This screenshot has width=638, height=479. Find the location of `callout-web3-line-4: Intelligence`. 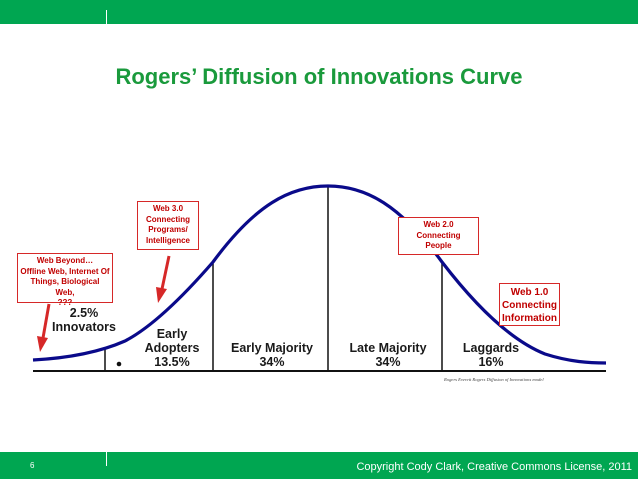

callout-web3-line-4: Intelligence is located at coordinates (167, 240).